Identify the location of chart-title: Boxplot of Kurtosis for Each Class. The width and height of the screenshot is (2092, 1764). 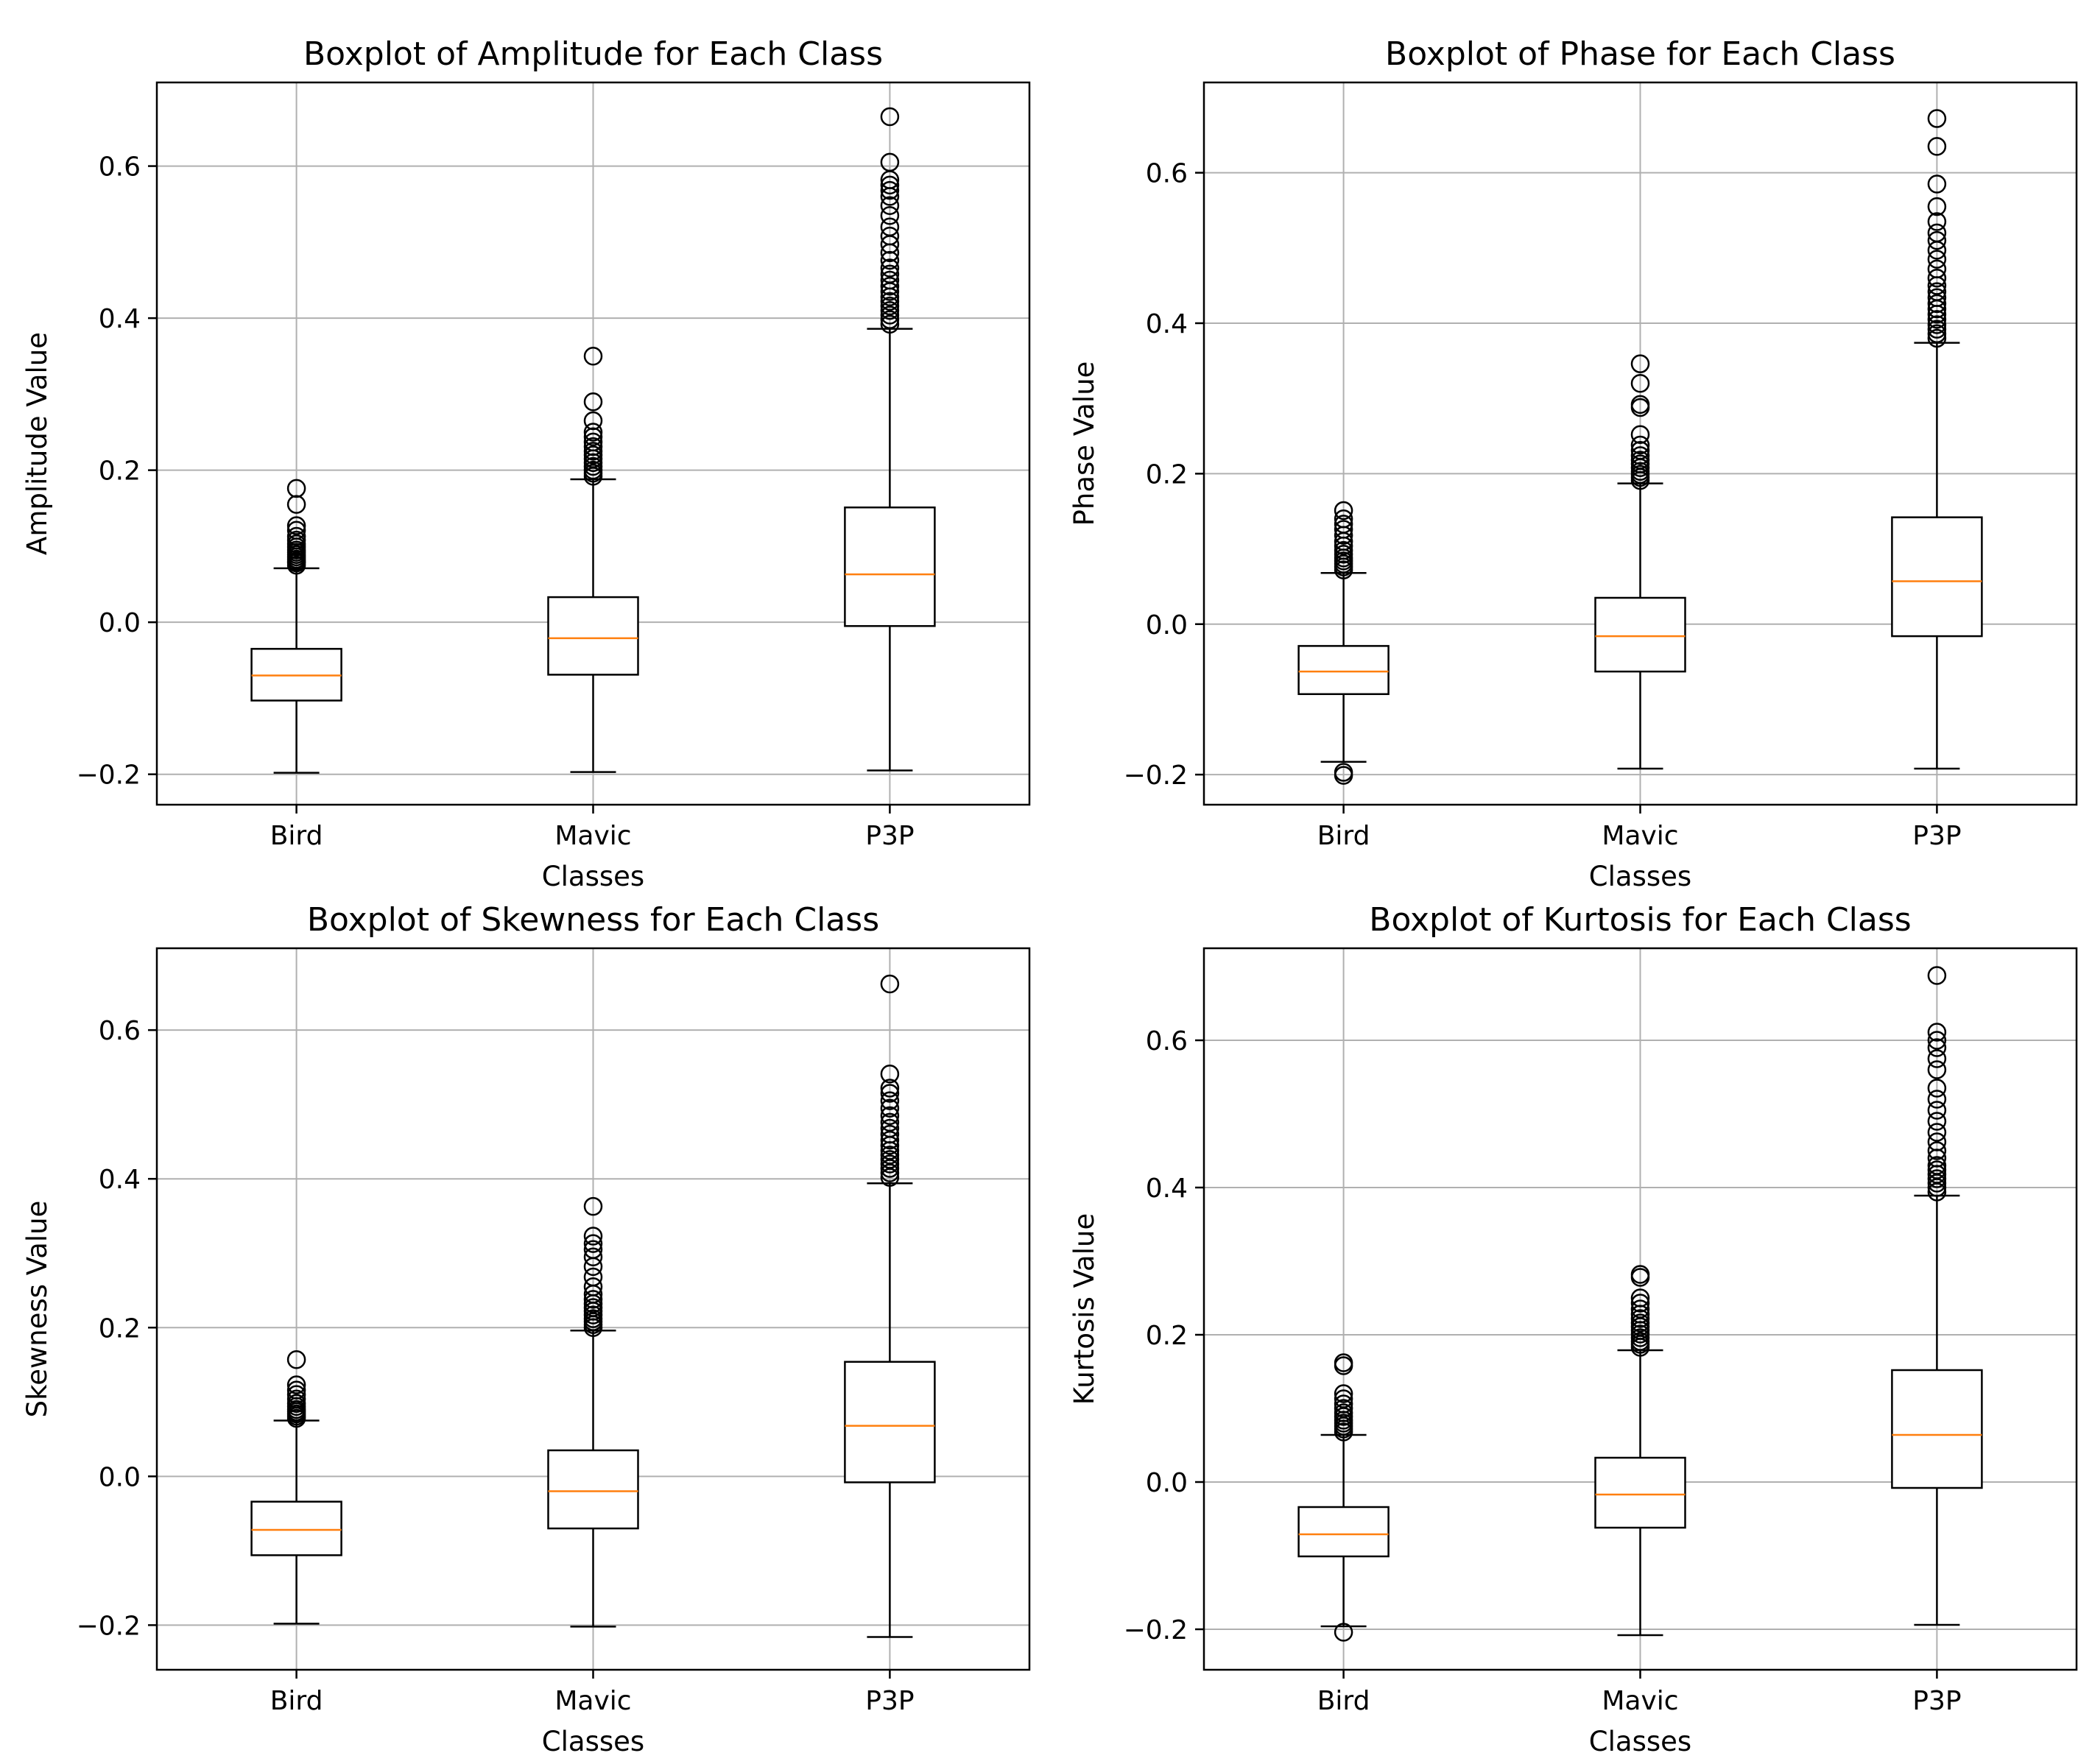
(1640, 920).